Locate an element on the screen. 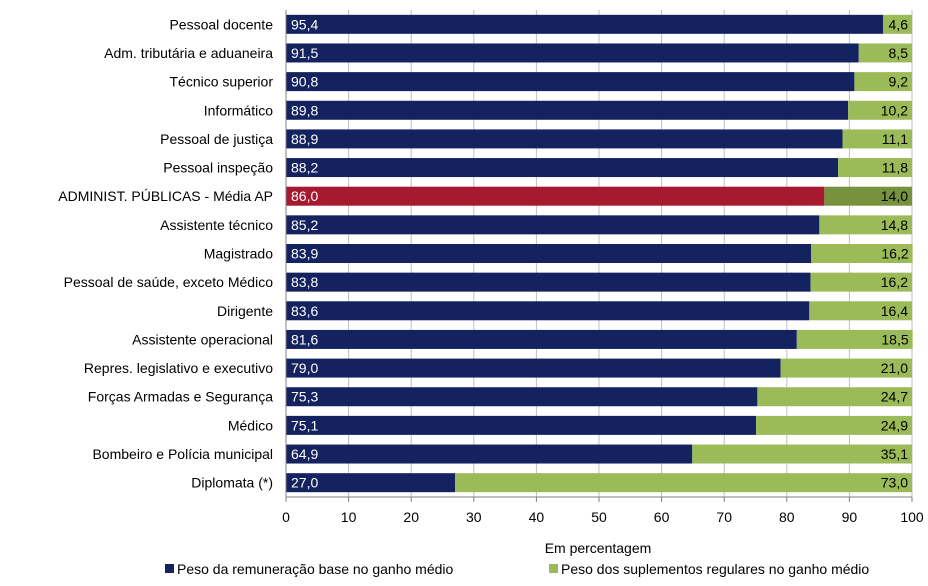 The height and width of the screenshot is (586, 928). category-label: Dirigente is located at coordinates (245, 311).